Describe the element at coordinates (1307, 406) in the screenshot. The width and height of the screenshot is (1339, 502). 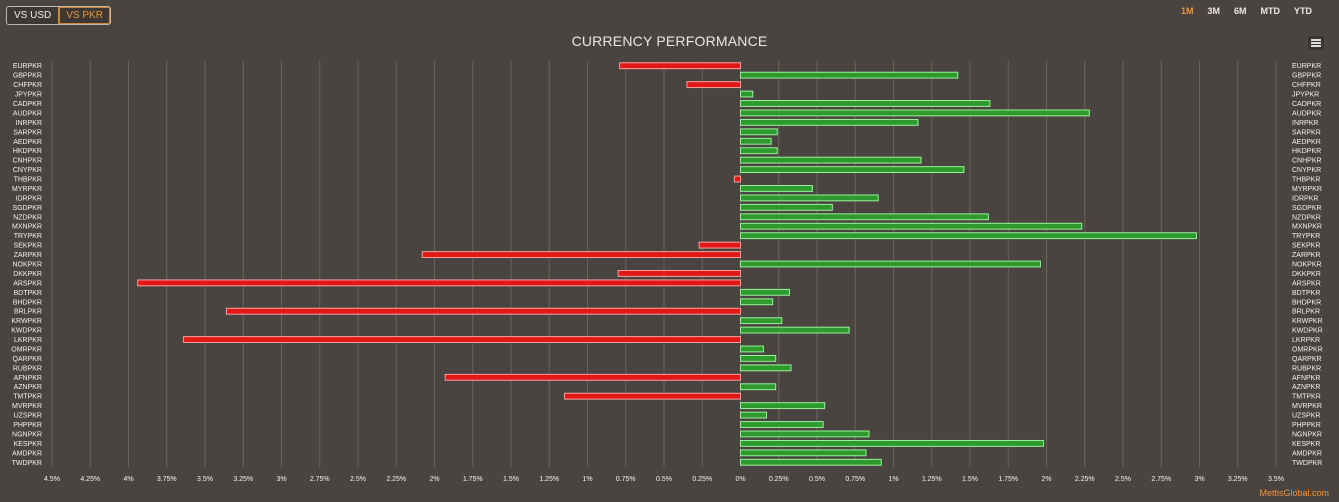
I see `category-label-right: MVRPKR` at that location.